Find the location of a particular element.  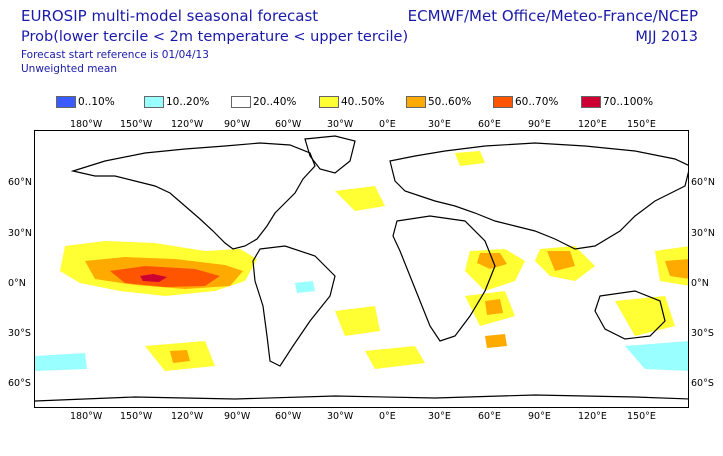

continent-eurasia is located at coordinates (538, 196).